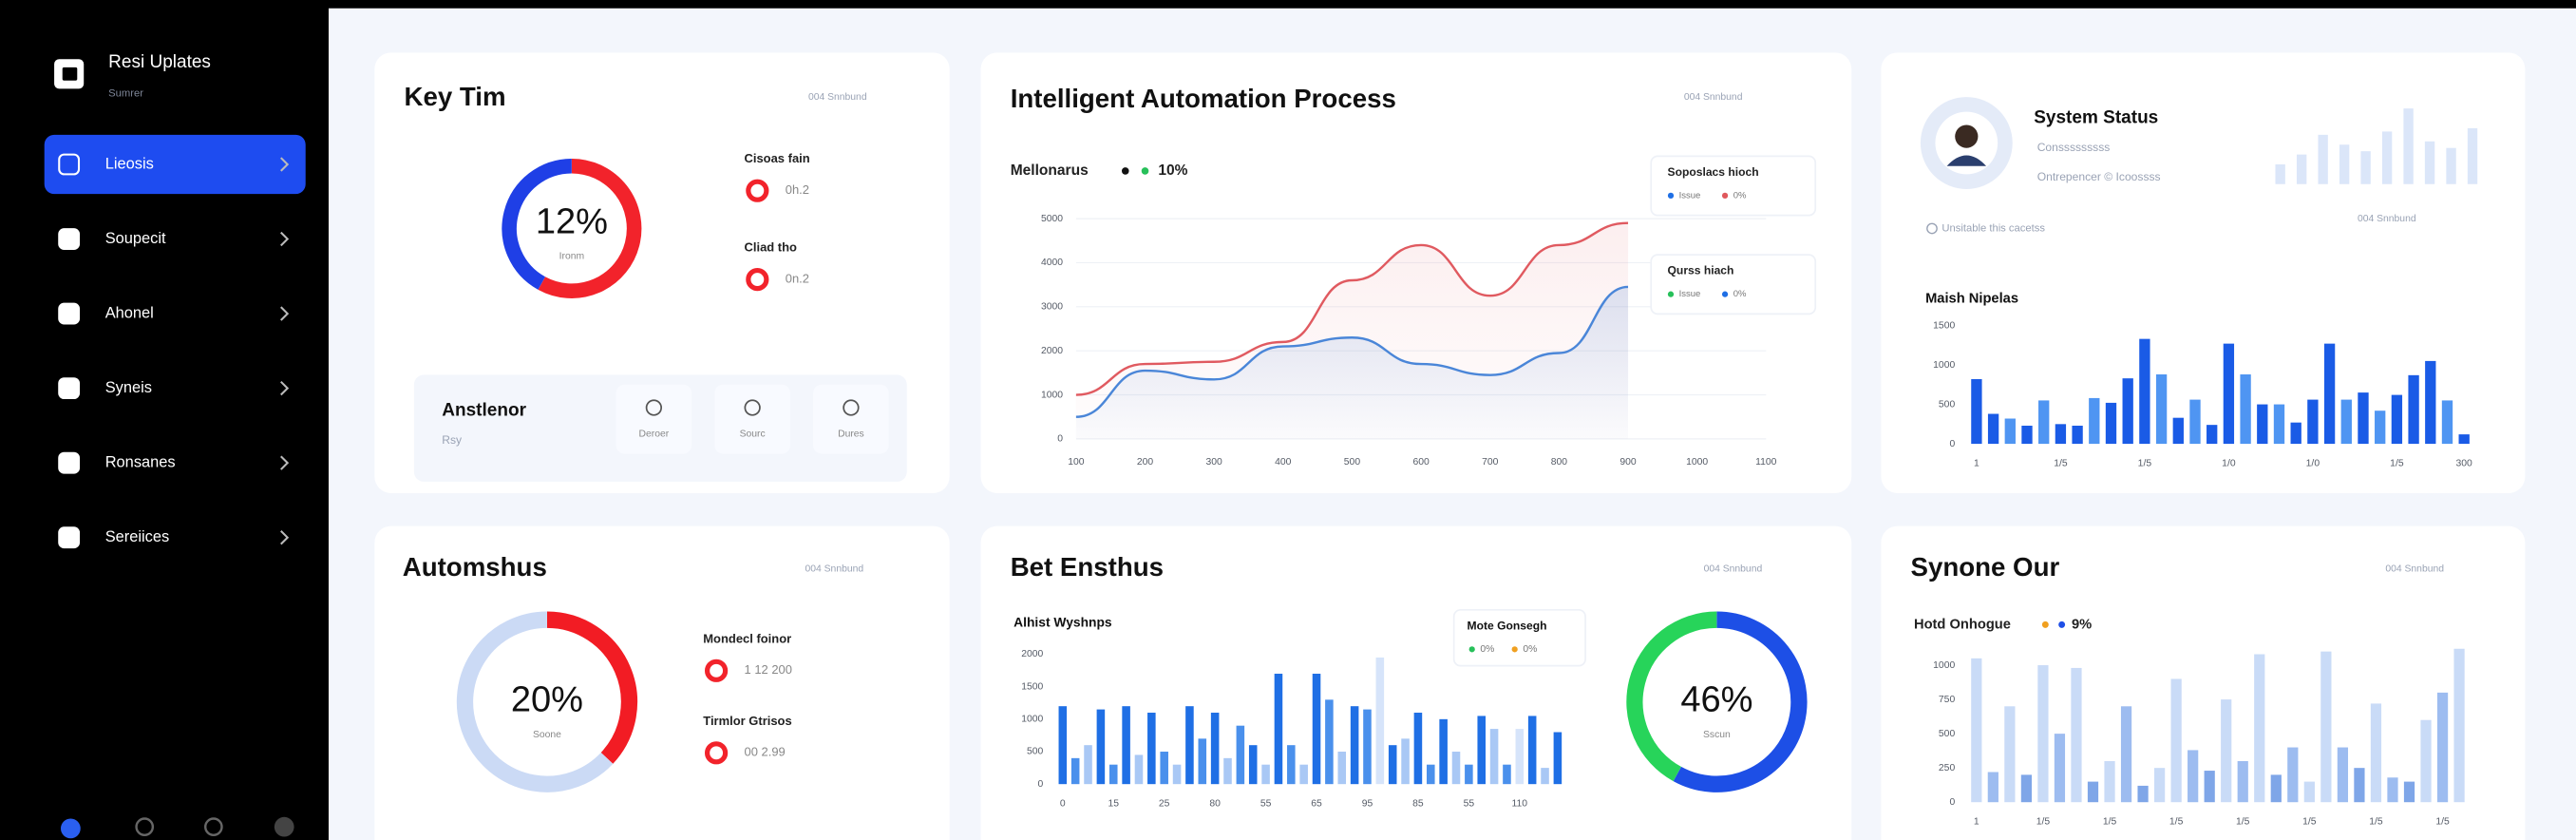  I want to click on profile-icon, so click(284, 826).